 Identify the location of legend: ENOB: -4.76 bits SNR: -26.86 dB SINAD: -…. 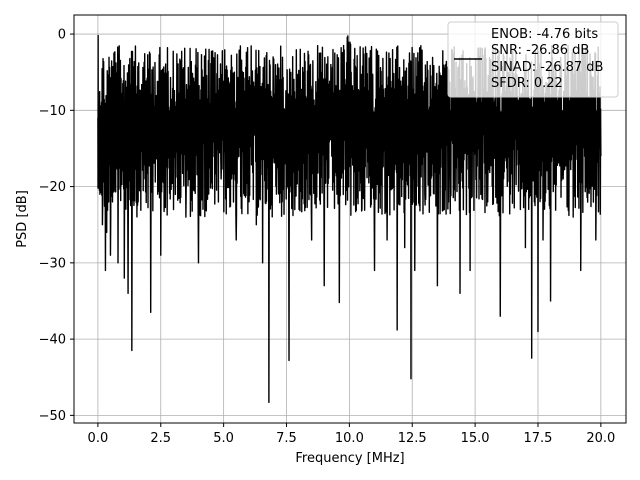
(533, 59).